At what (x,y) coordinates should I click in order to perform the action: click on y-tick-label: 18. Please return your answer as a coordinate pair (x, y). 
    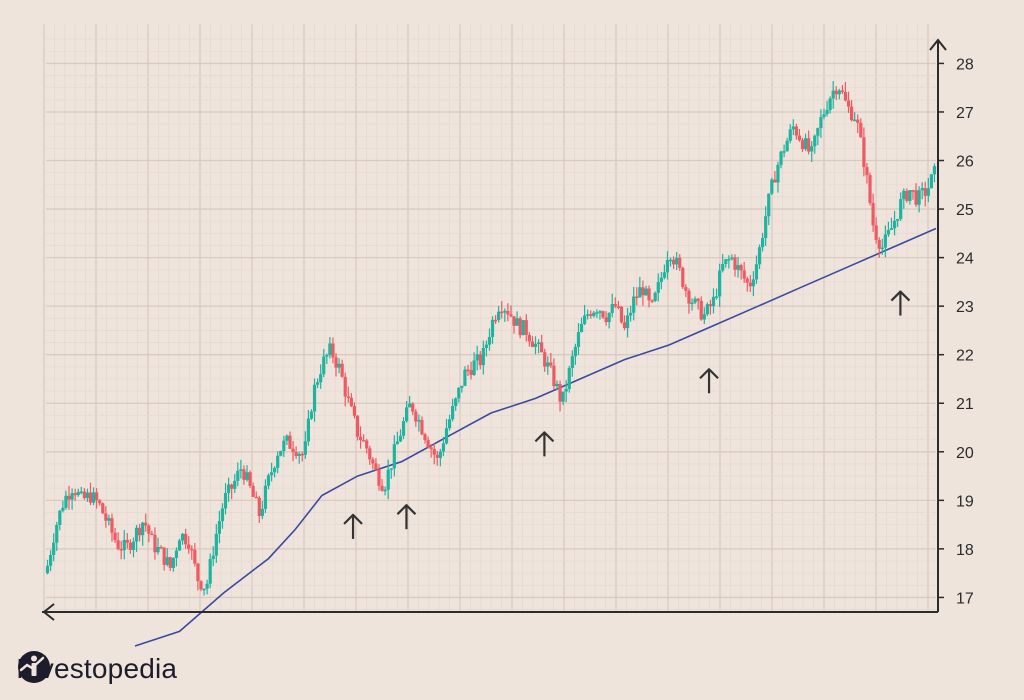
    Looking at the image, I should click on (965, 550).